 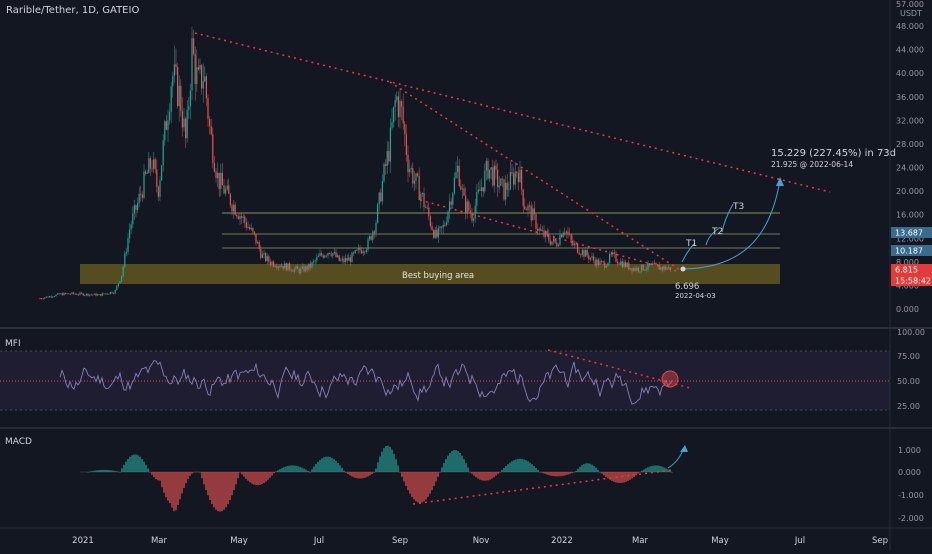 What do you see at coordinates (909, 233) in the screenshot?
I see `price-badge-label: 13.687` at bounding box center [909, 233].